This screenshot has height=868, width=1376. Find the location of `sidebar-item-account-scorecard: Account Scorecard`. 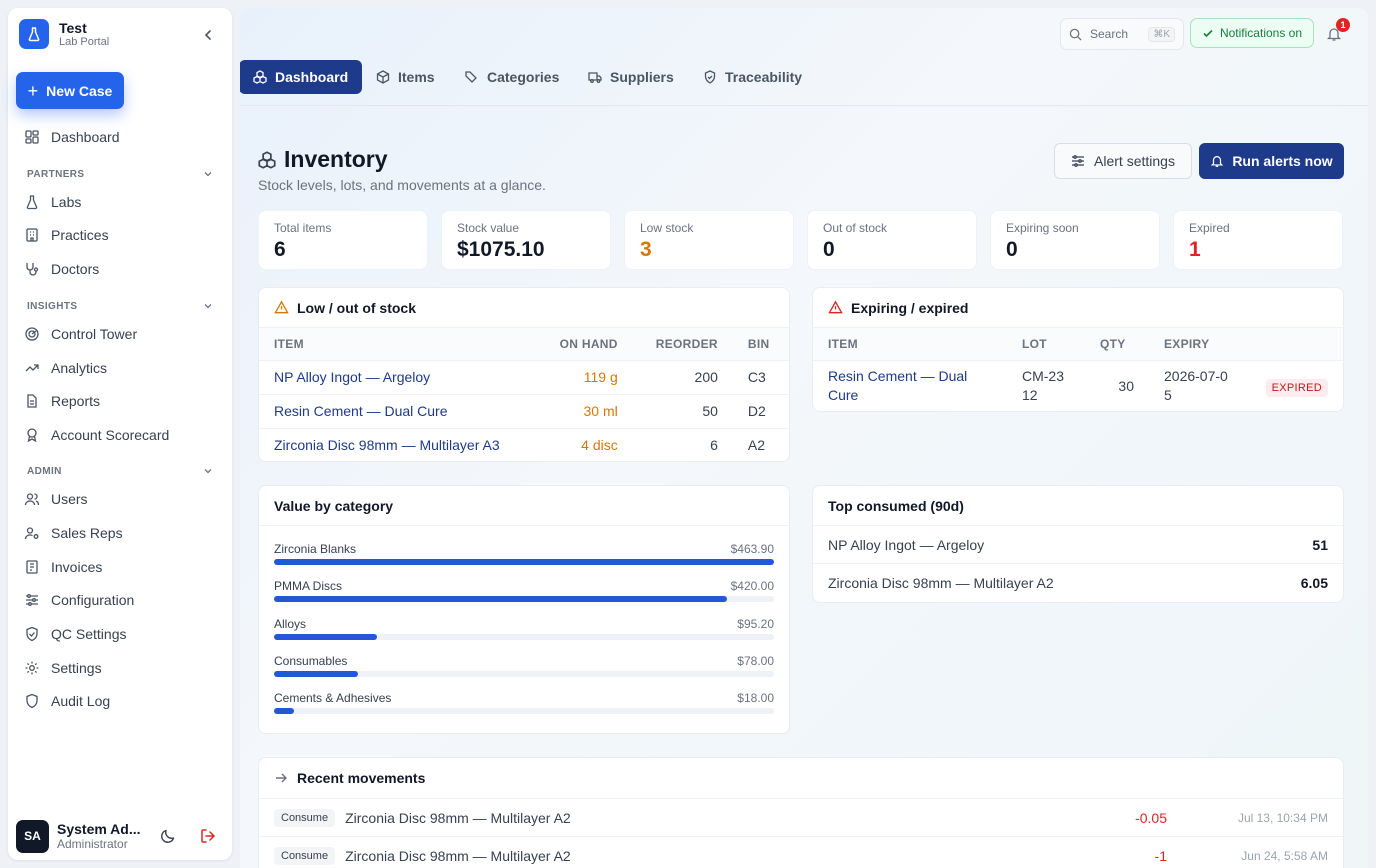

sidebar-item-account-scorecard: Account Scorecard is located at coordinates (120, 435).